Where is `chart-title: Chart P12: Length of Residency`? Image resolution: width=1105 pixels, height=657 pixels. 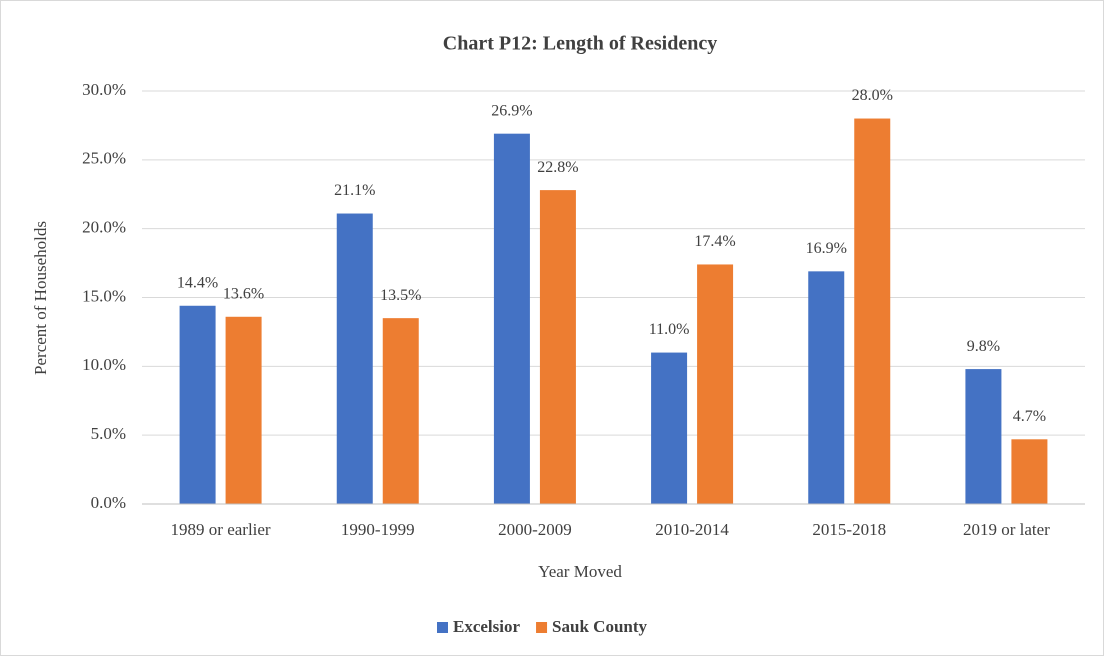 chart-title: Chart P12: Length of Residency is located at coordinates (580, 44).